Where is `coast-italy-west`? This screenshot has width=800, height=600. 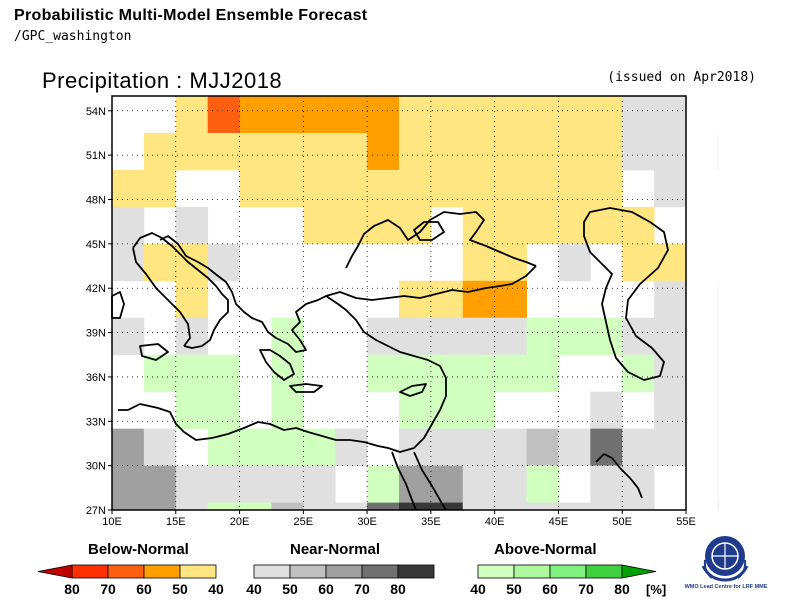
coast-italy-west is located at coordinates (161, 297).